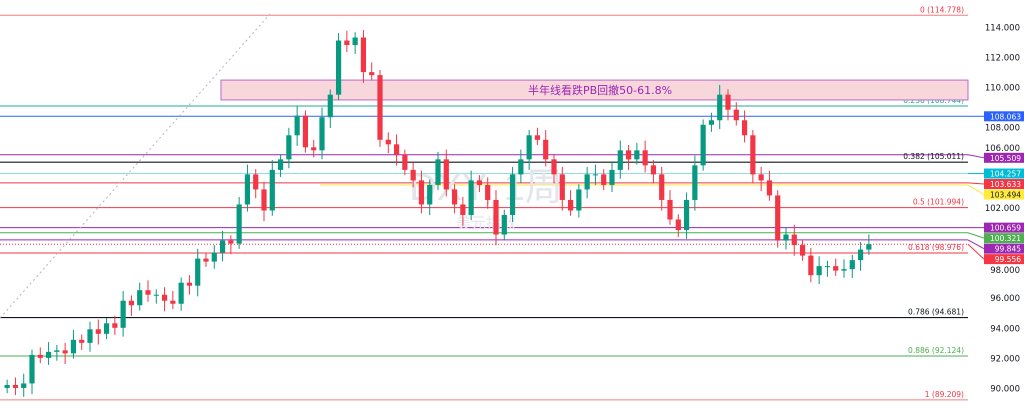 This screenshot has height=409, width=1024. I want to click on price-tag-label: 105.509, so click(1005, 158).